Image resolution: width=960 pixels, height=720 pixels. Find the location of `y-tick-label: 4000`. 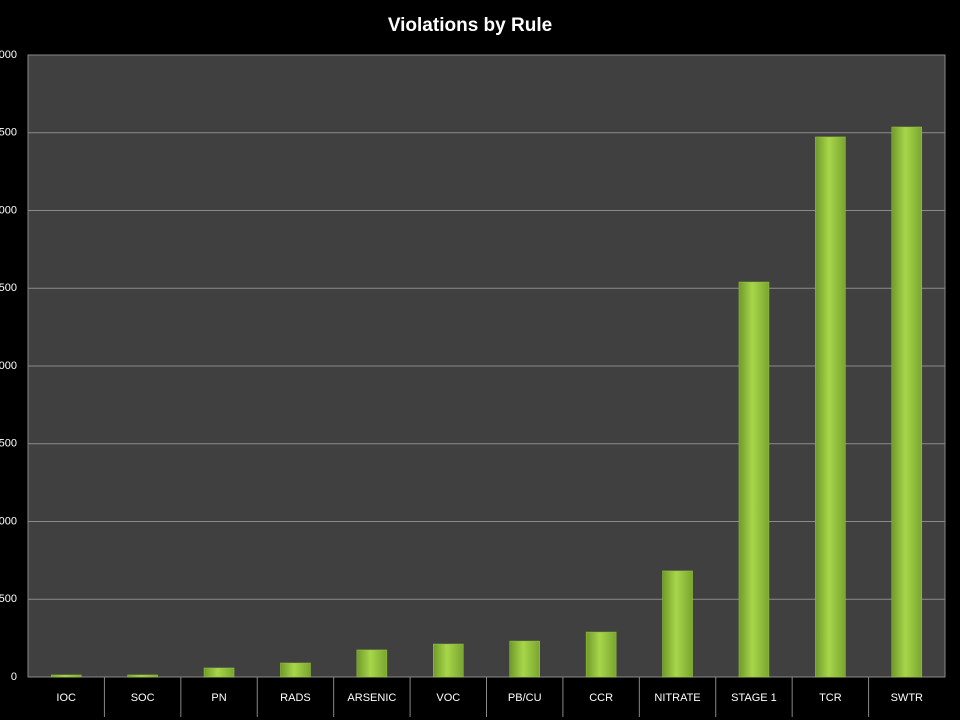

y-tick-label: 4000 is located at coordinates (8, 55).